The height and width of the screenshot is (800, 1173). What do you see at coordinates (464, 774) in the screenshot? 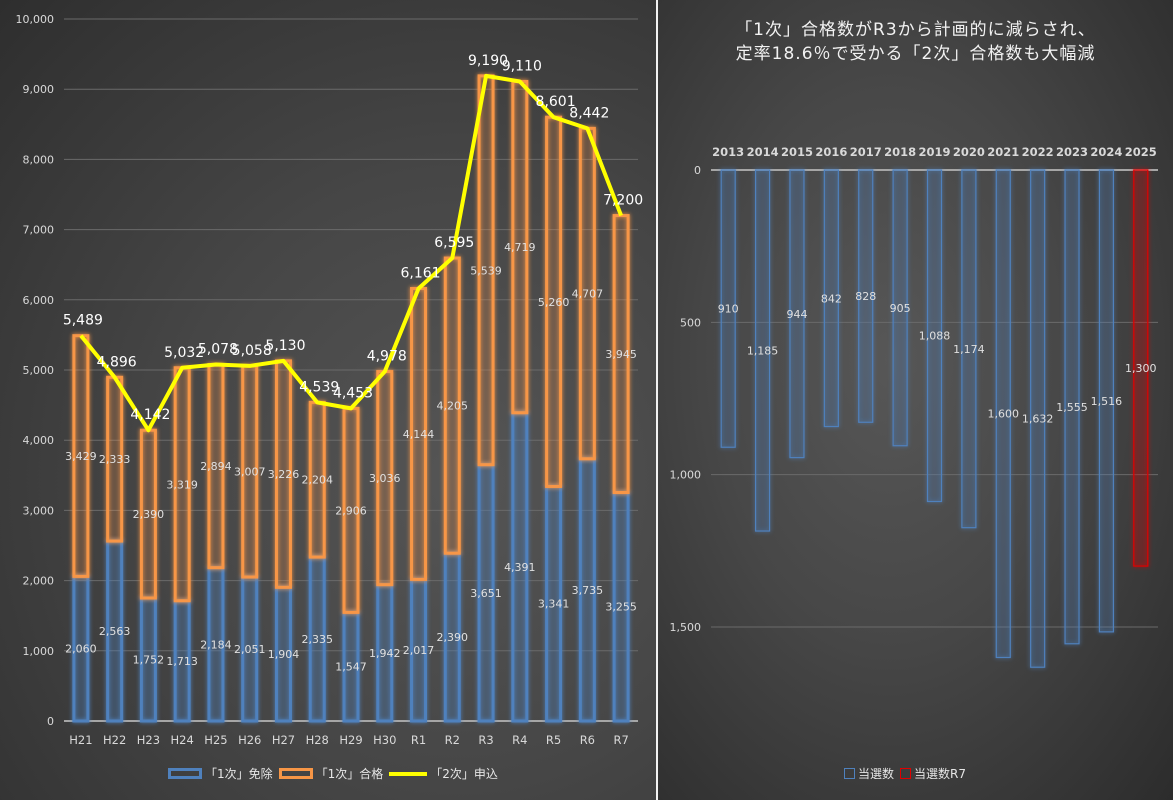
I see `legend-label: 「2次」申込` at bounding box center [464, 774].